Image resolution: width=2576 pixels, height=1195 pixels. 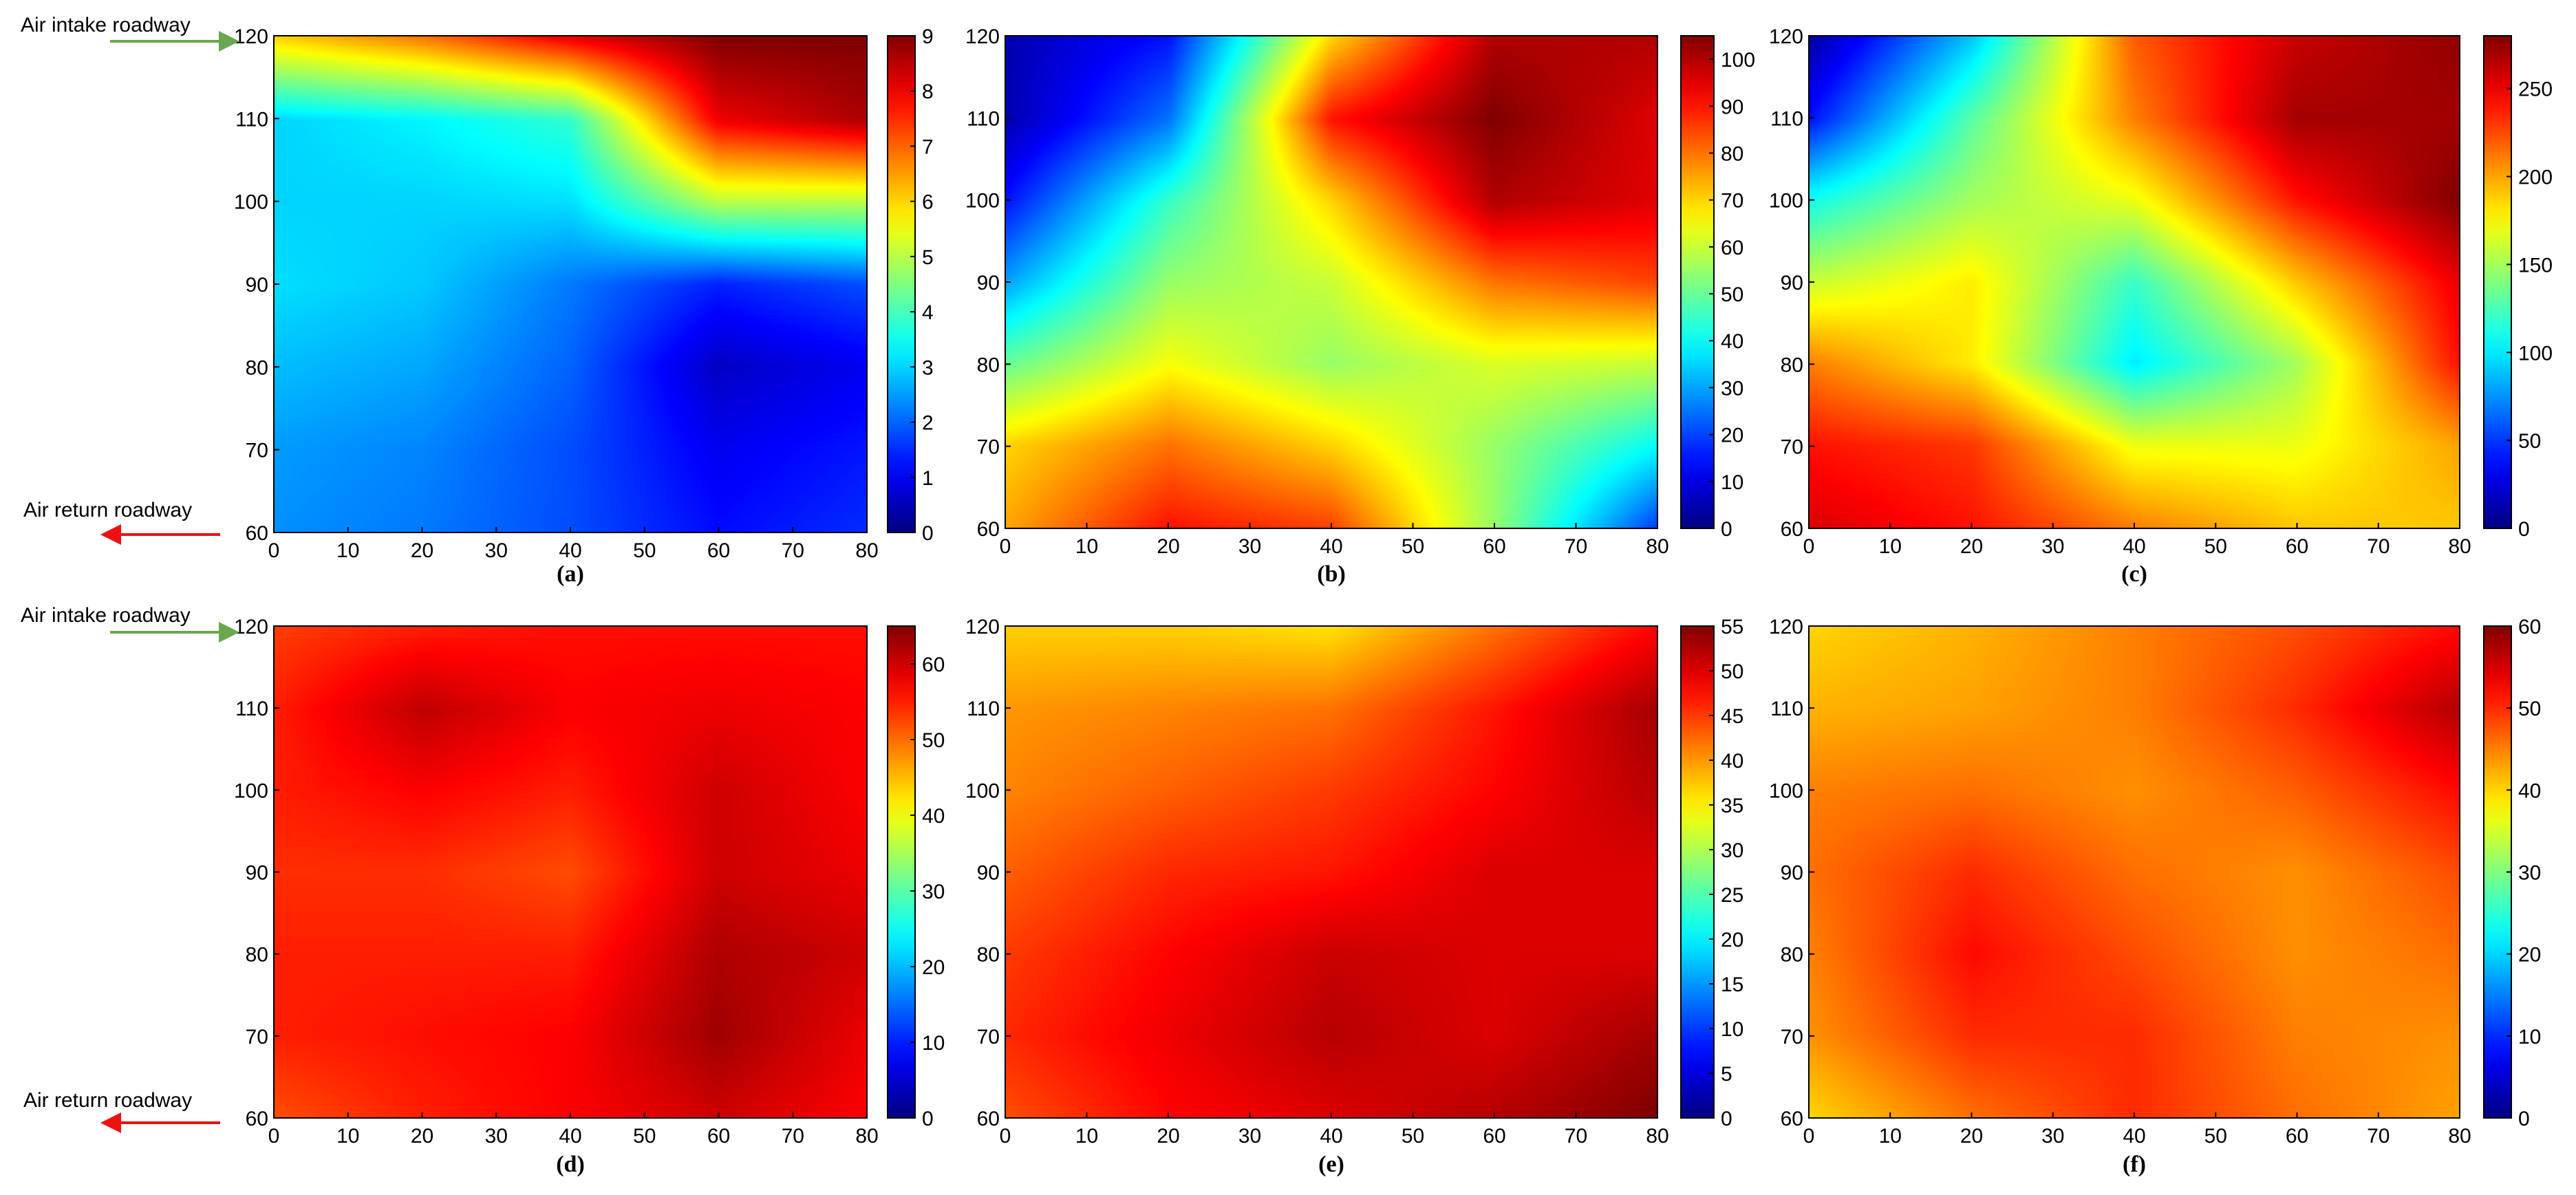 What do you see at coordinates (110, 1122) in the screenshot?
I see `air-return-arrowhead-bottom` at bounding box center [110, 1122].